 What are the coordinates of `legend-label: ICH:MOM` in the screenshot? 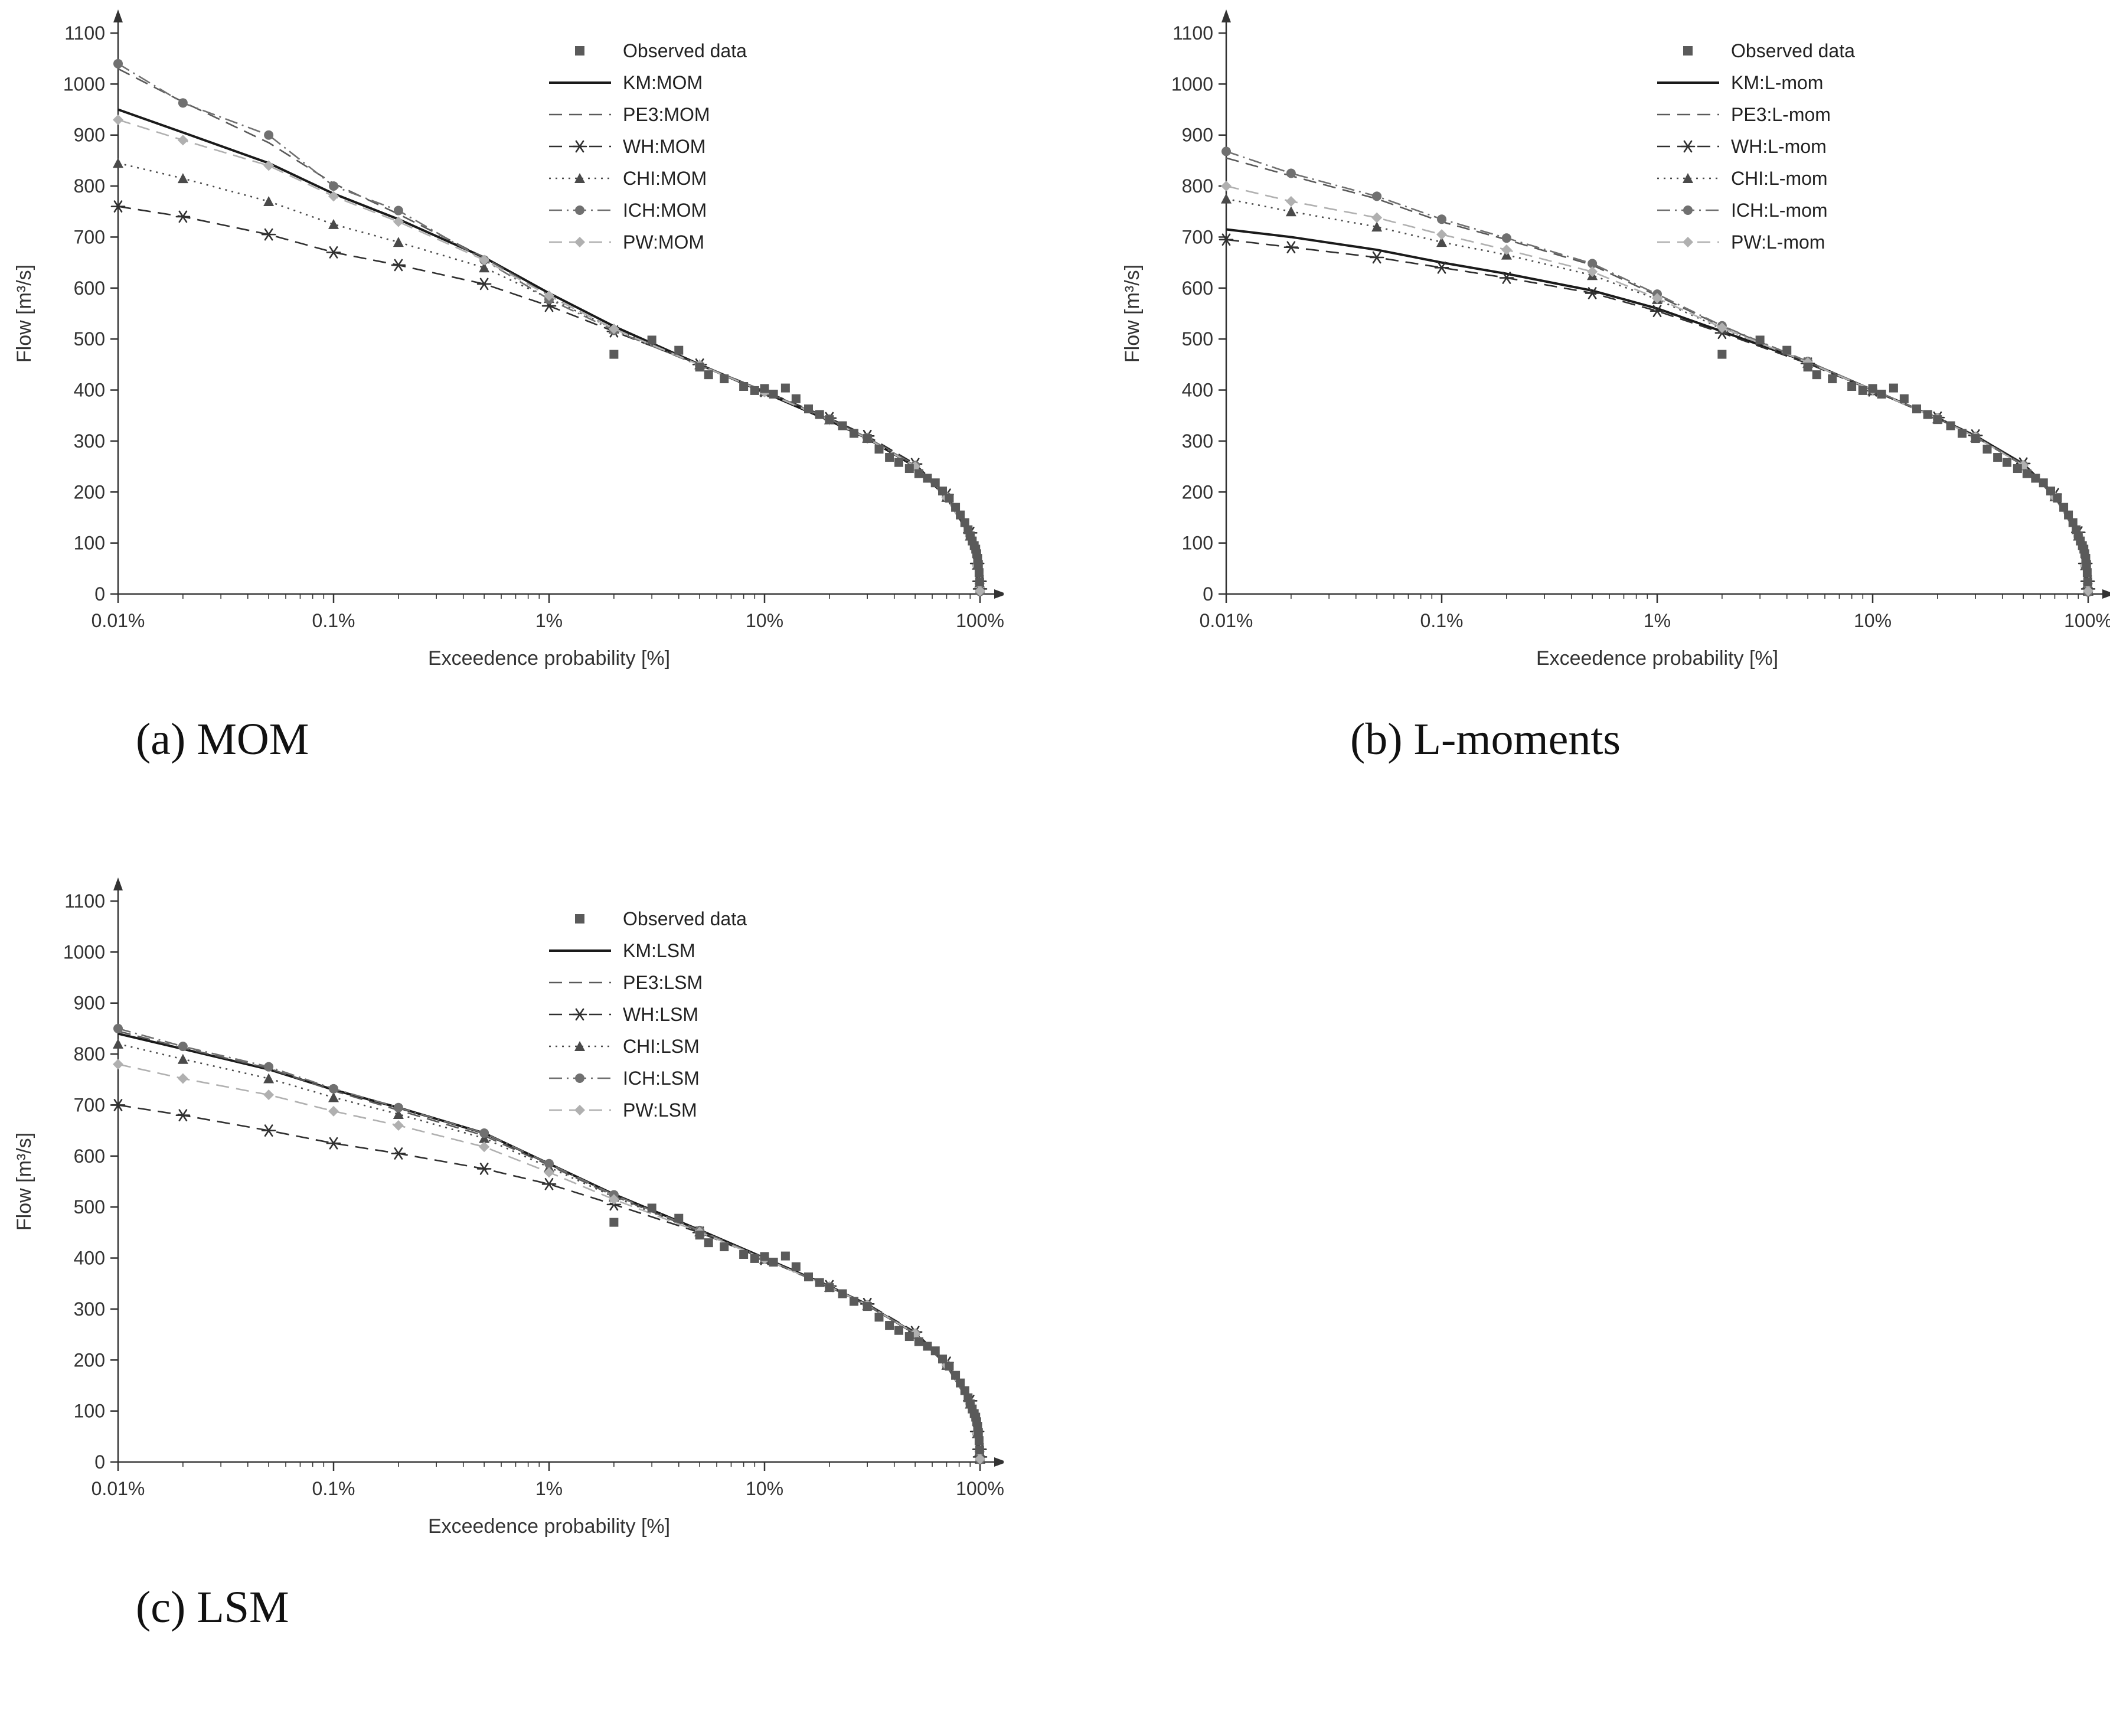 It's located at (665, 210).